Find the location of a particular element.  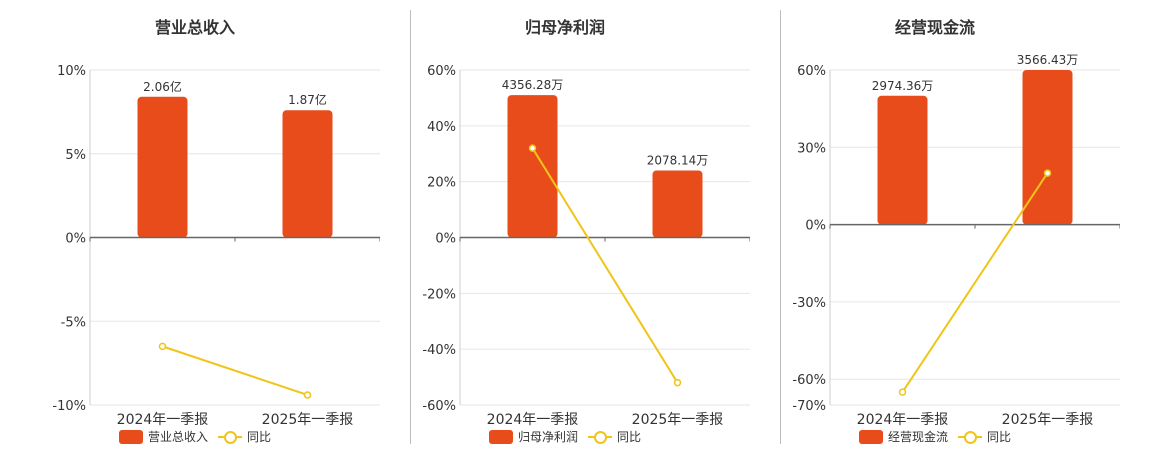

legend-item-bar: 营业总收入 is located at coordinates (163, 436).